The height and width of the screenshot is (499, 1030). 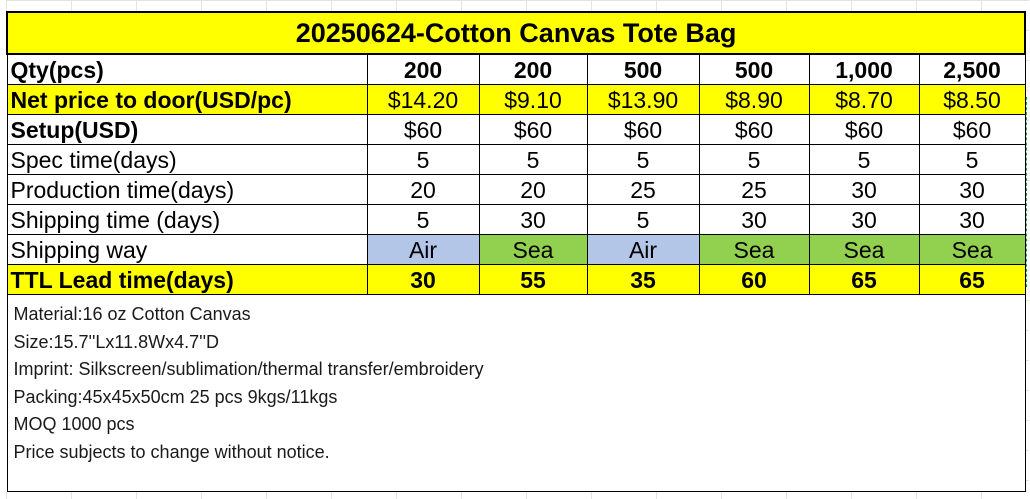 What do you see at coordinates (1026, 192) in the screenshot?
I see `page-break-line` at bounding box center [1026, 192].